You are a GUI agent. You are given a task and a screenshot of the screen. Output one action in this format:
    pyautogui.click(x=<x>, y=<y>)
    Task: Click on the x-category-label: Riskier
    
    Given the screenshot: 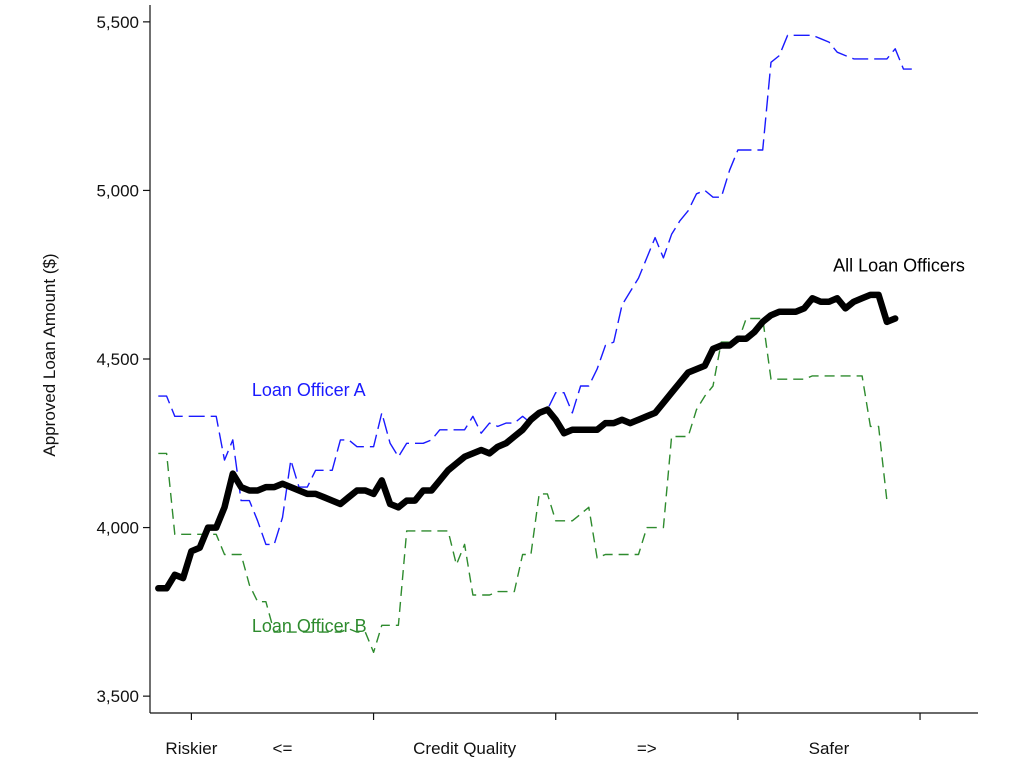 What is the action you would take?
    pyautogui.click(x=191, y=748)
    